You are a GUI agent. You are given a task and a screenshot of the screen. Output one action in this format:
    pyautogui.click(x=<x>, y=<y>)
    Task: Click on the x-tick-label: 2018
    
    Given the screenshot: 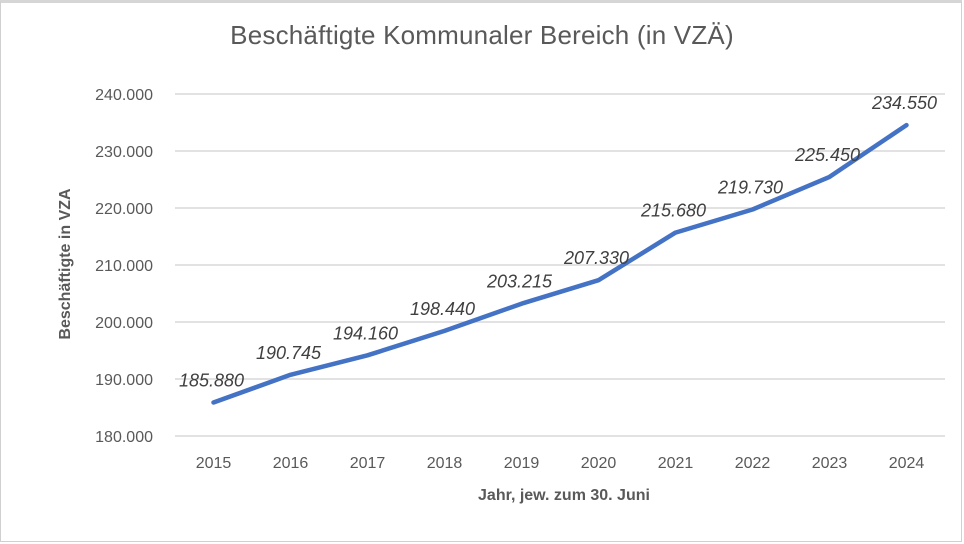 What is the action you would take?
    pyautogui.click(x=445, y=463)
    